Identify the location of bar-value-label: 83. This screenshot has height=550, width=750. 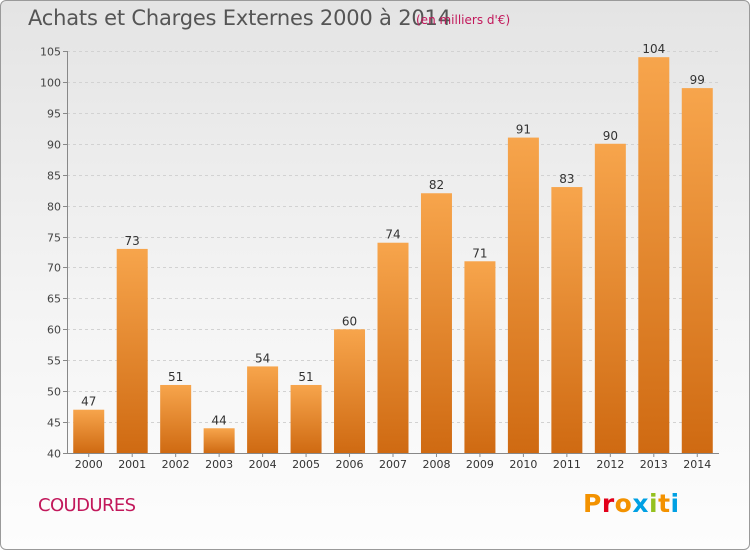
(566, 179).